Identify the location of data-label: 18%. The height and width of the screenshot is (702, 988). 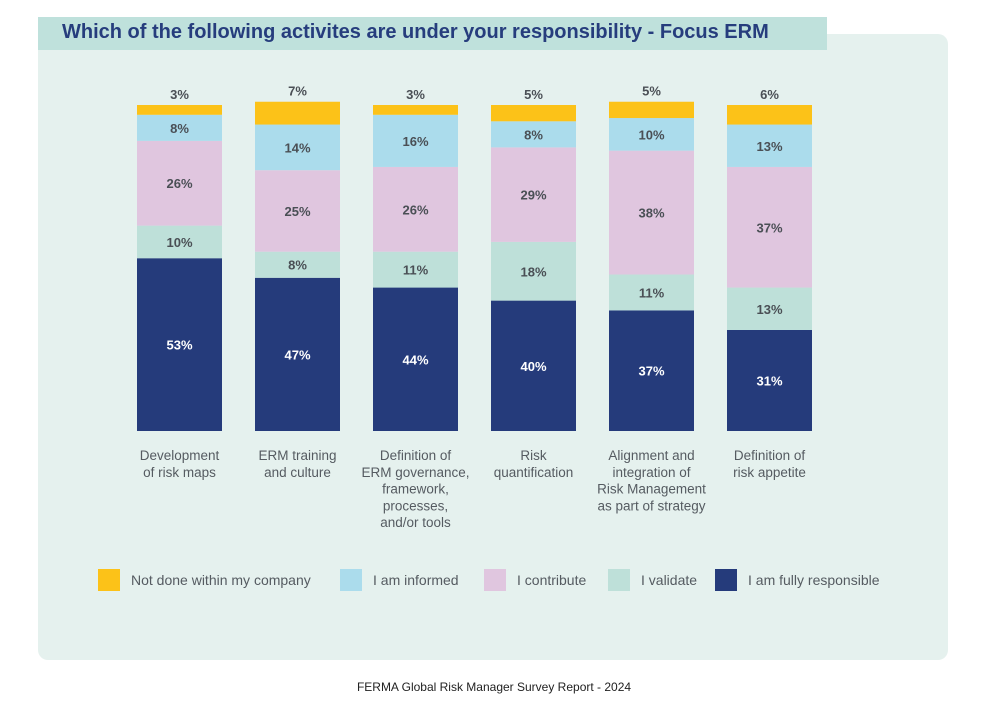
(533, 271).